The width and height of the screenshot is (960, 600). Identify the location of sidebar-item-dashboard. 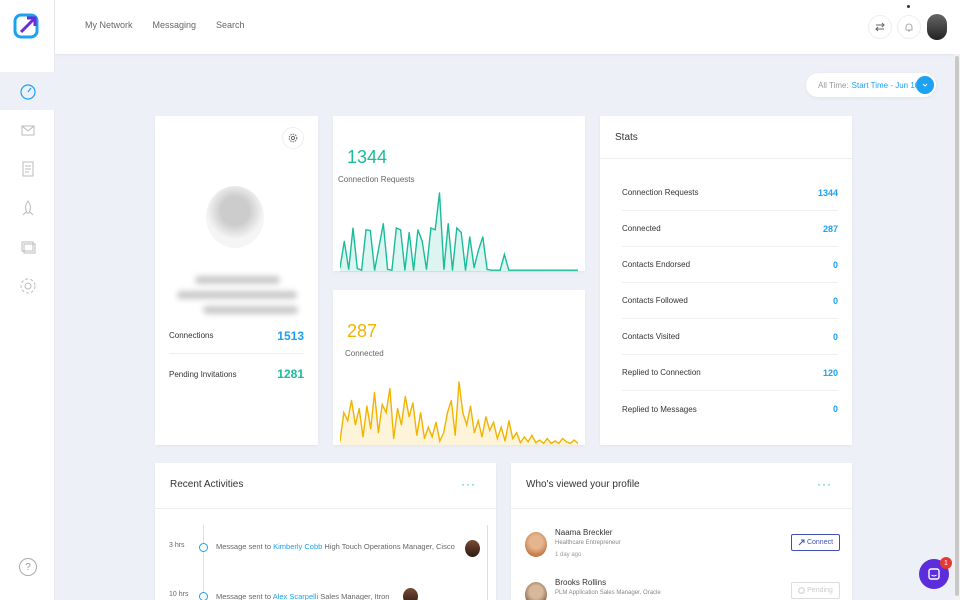
(27, 91).